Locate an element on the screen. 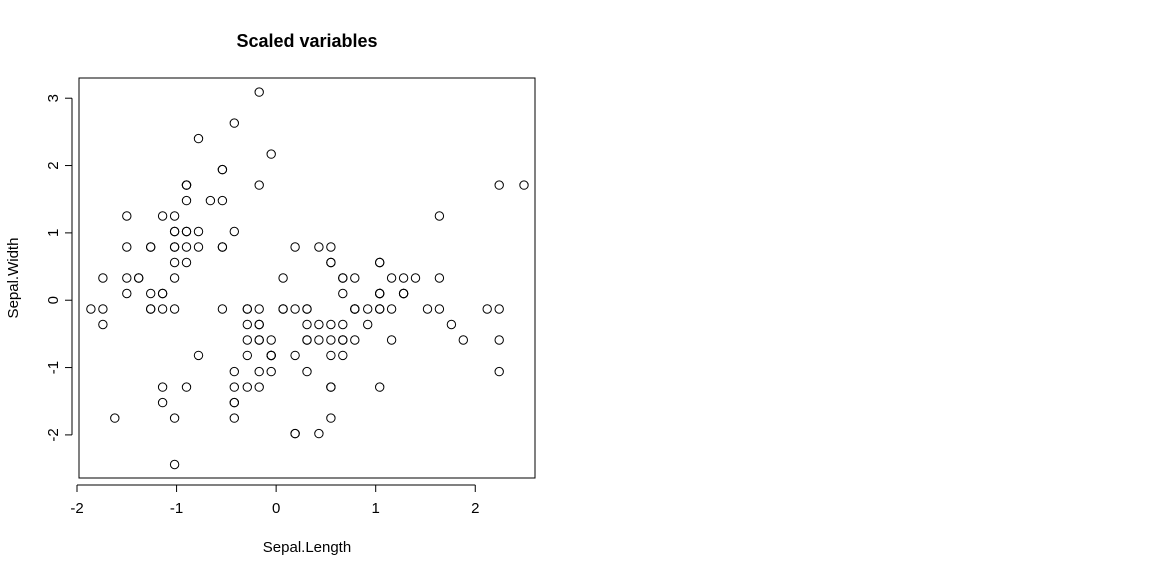  y-tick-label: 3 is located at coordinates (53, 98).